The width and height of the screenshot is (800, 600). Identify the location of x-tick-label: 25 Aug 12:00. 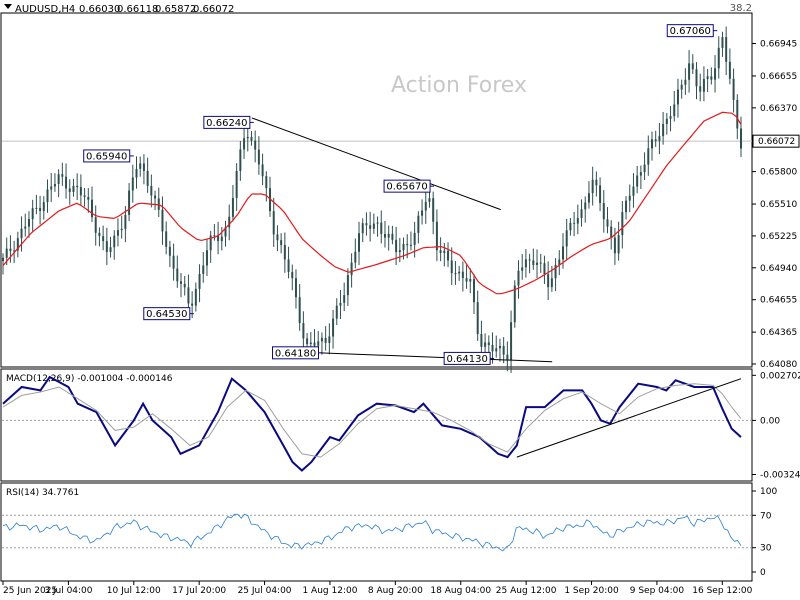
(526, 591).